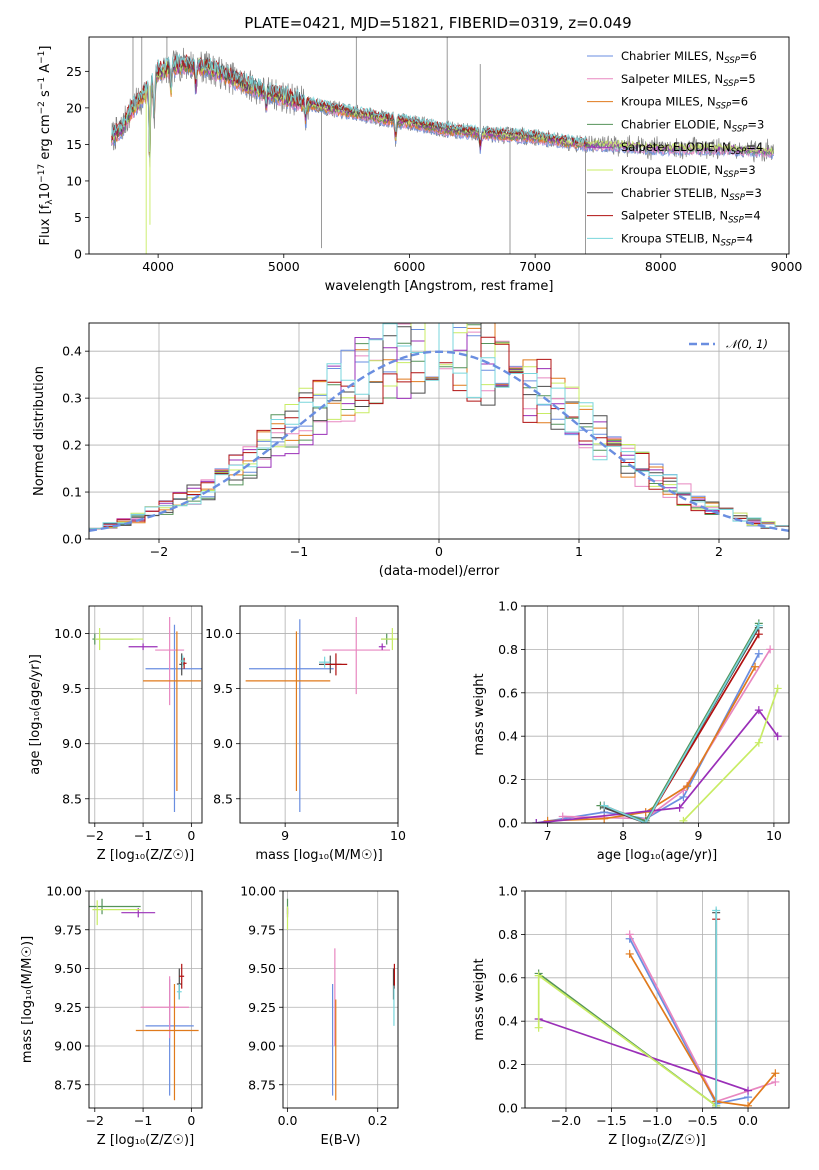 The image size is (819, 1170). I want to click on axes-decor: 0.0 0.2 8.75 9.00 9.25 9.50 9.75 10.00 E(B-V), so click(319, 1016).